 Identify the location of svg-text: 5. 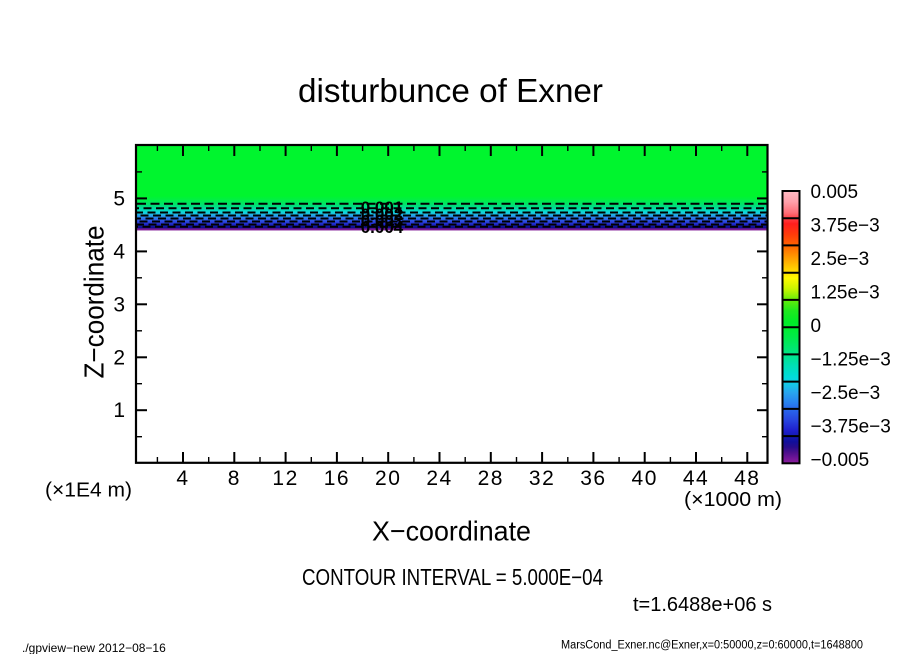
(119, 198).